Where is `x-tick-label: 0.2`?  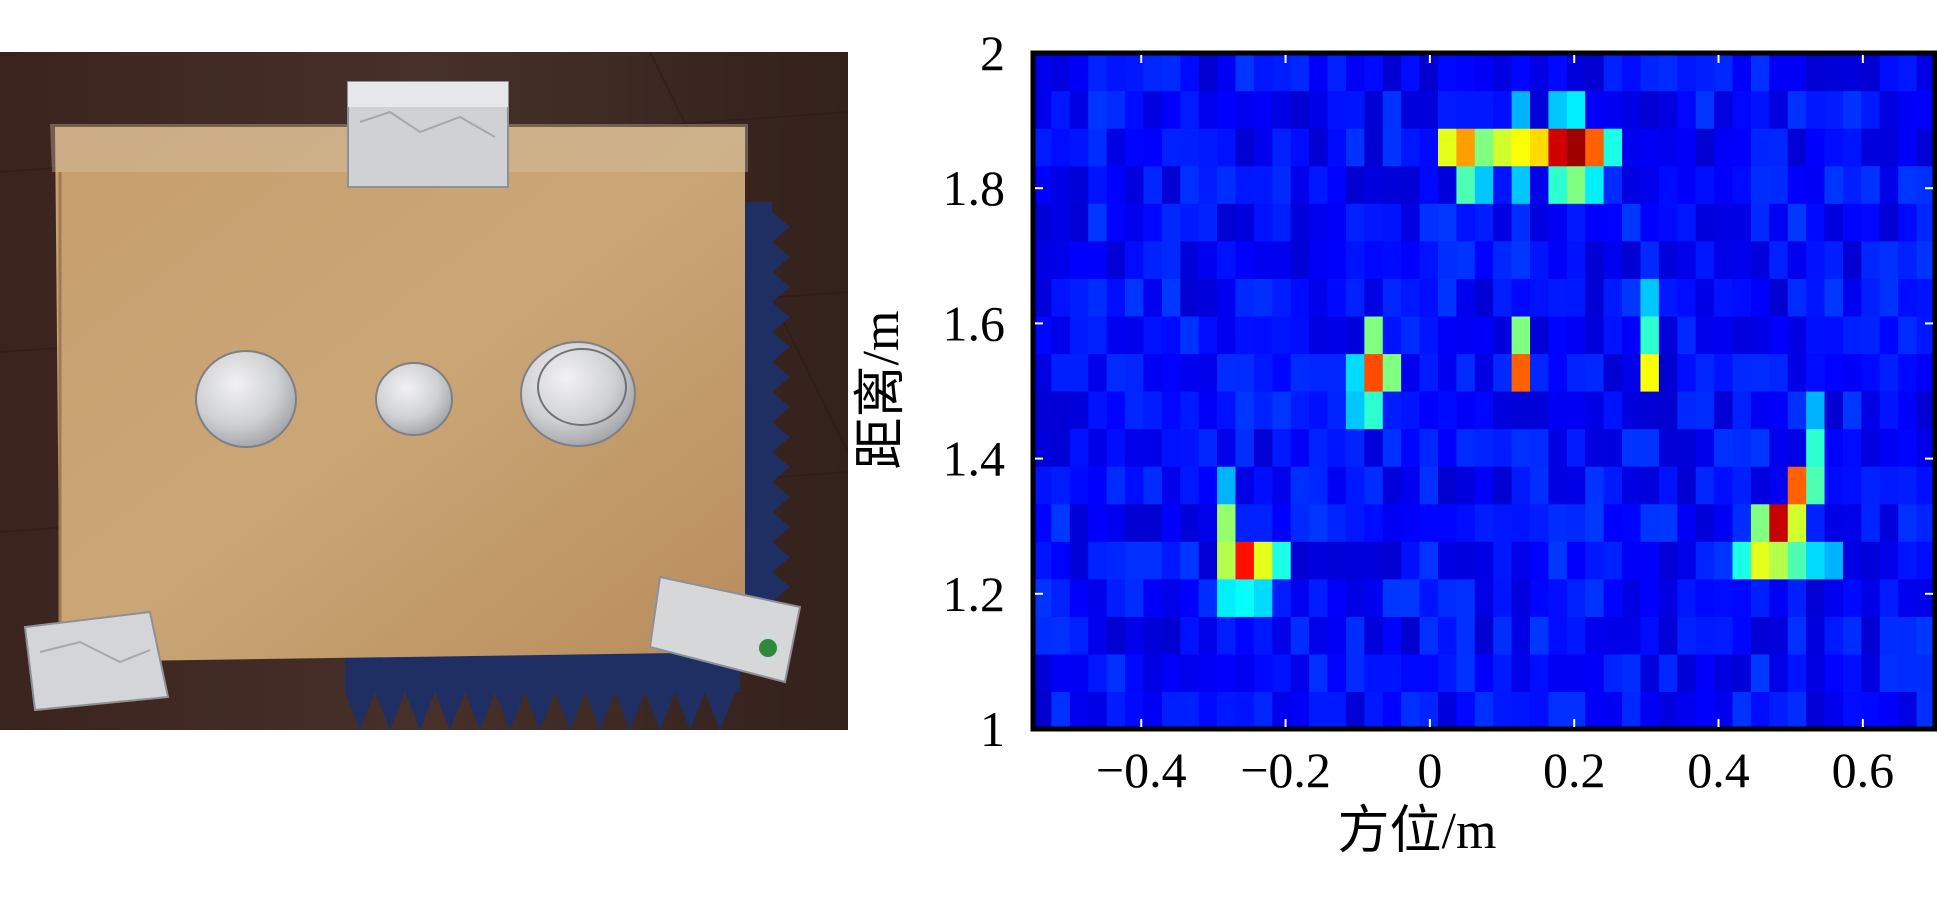
x-tick-label: 0.2 is located at coordinates (1574, 770).